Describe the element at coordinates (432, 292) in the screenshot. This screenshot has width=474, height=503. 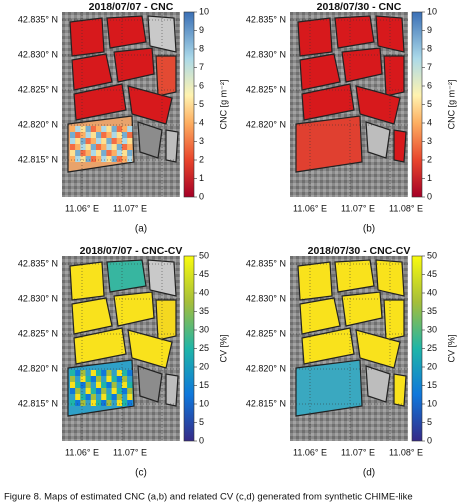
I see `colorbar-tick-label: 40` at that location.